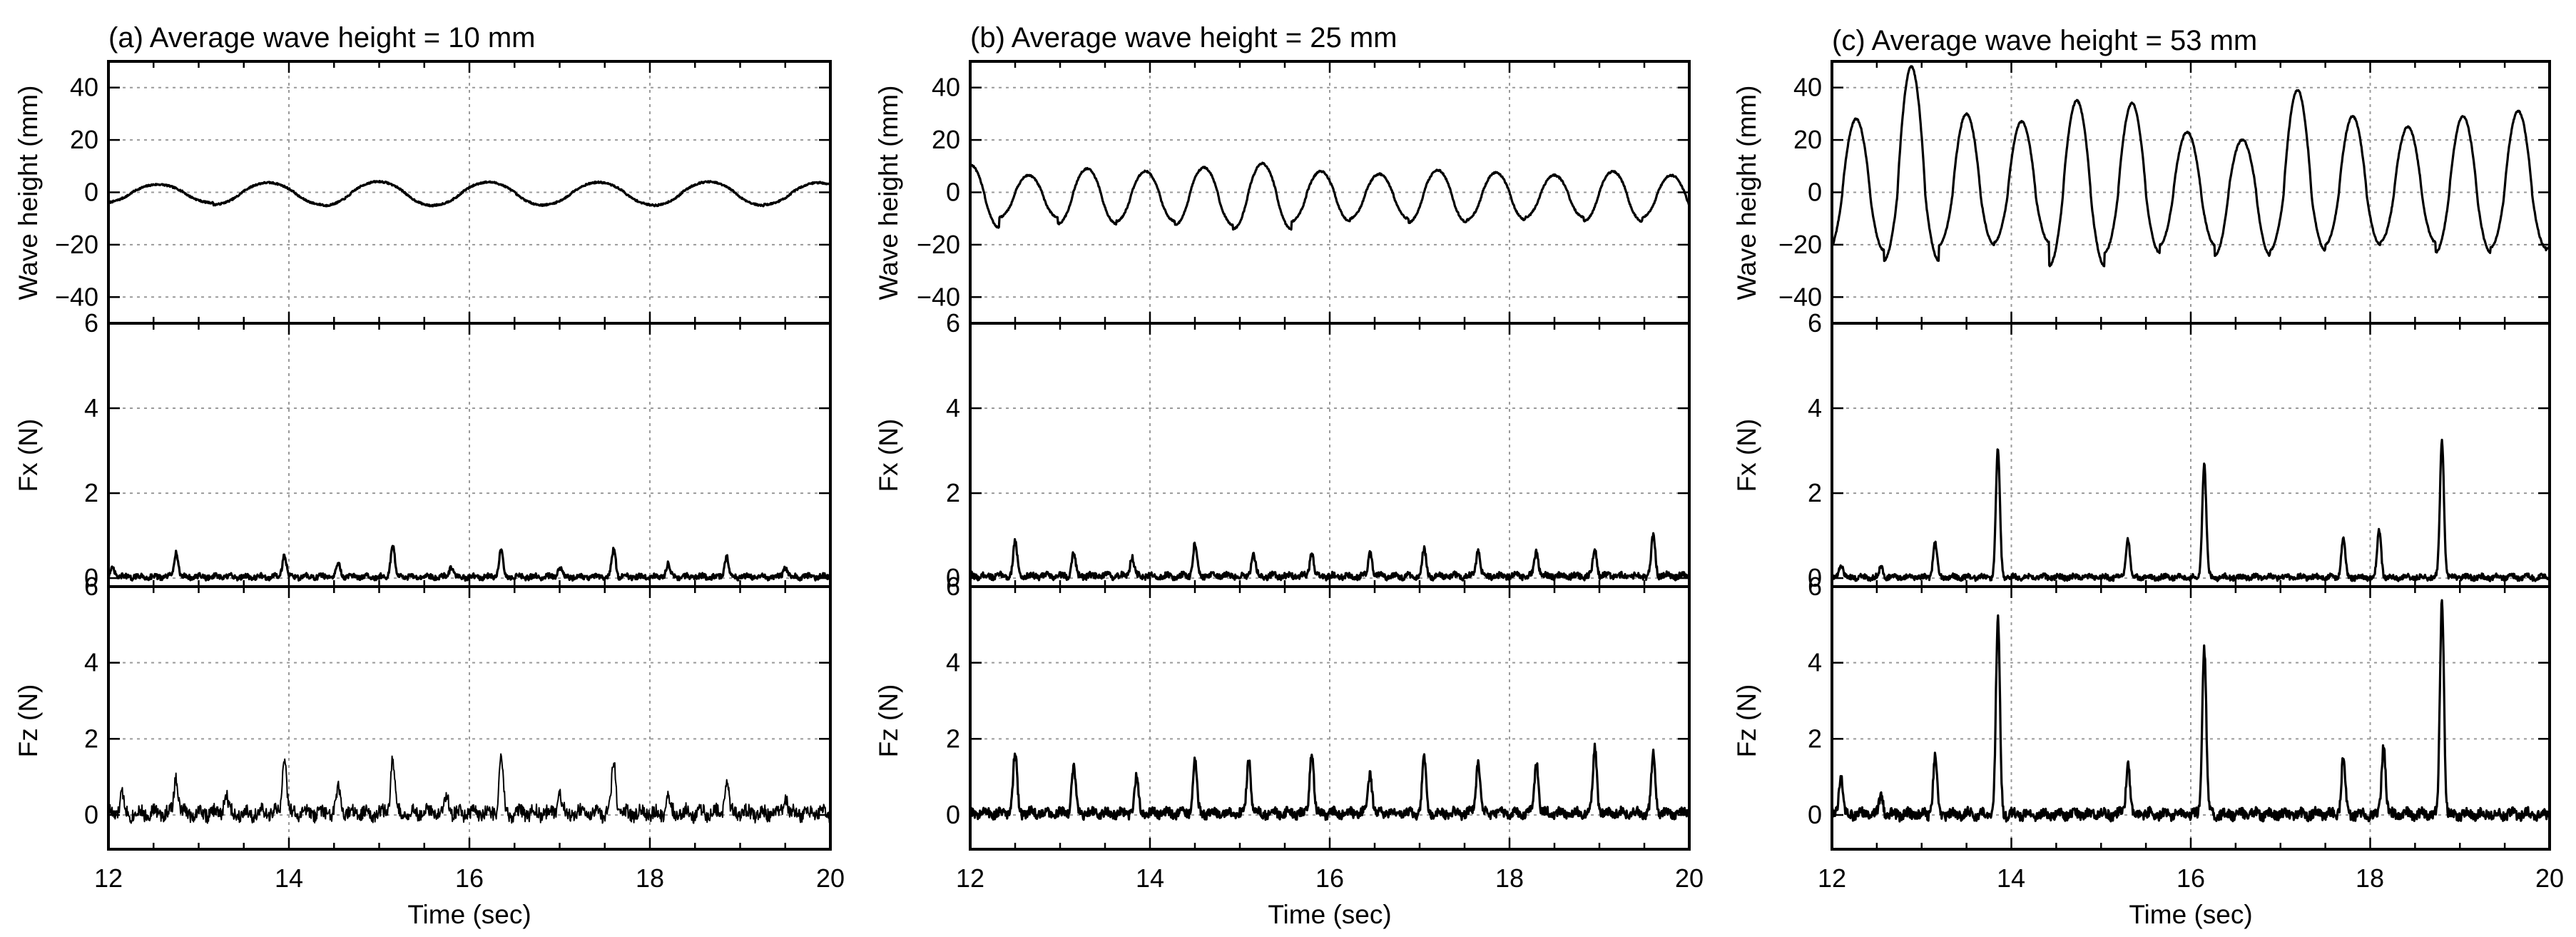 This screenshot has width=2576, height=937. What do you see at coordinates (108, 878) in the screenshot?
I see `panel-a-xtick-12: 12` at bounding box center [108, 878].